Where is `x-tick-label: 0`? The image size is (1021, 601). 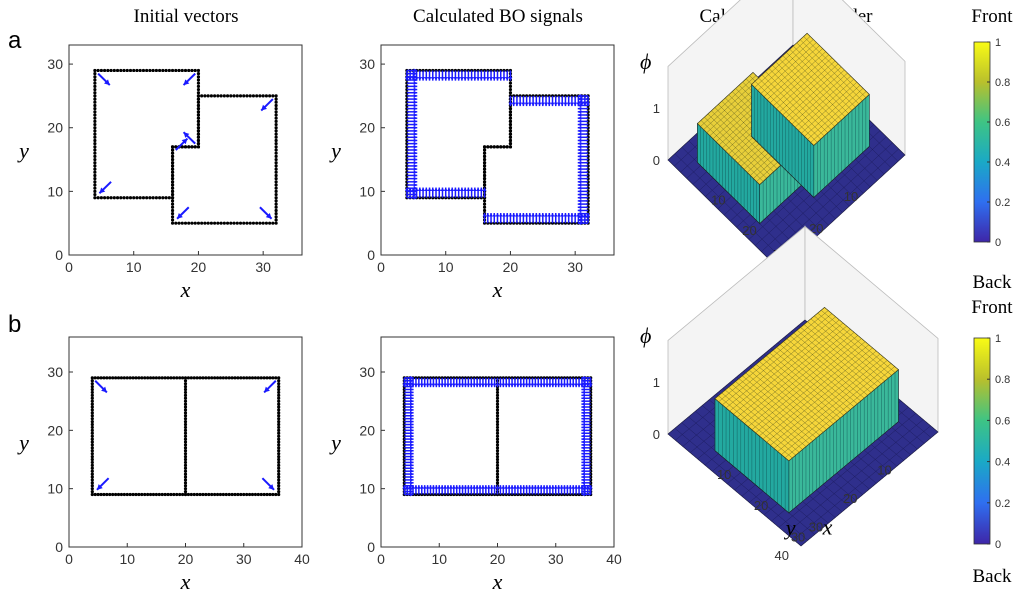
x-tick-label: 0 is located at coordinates (381, 559).